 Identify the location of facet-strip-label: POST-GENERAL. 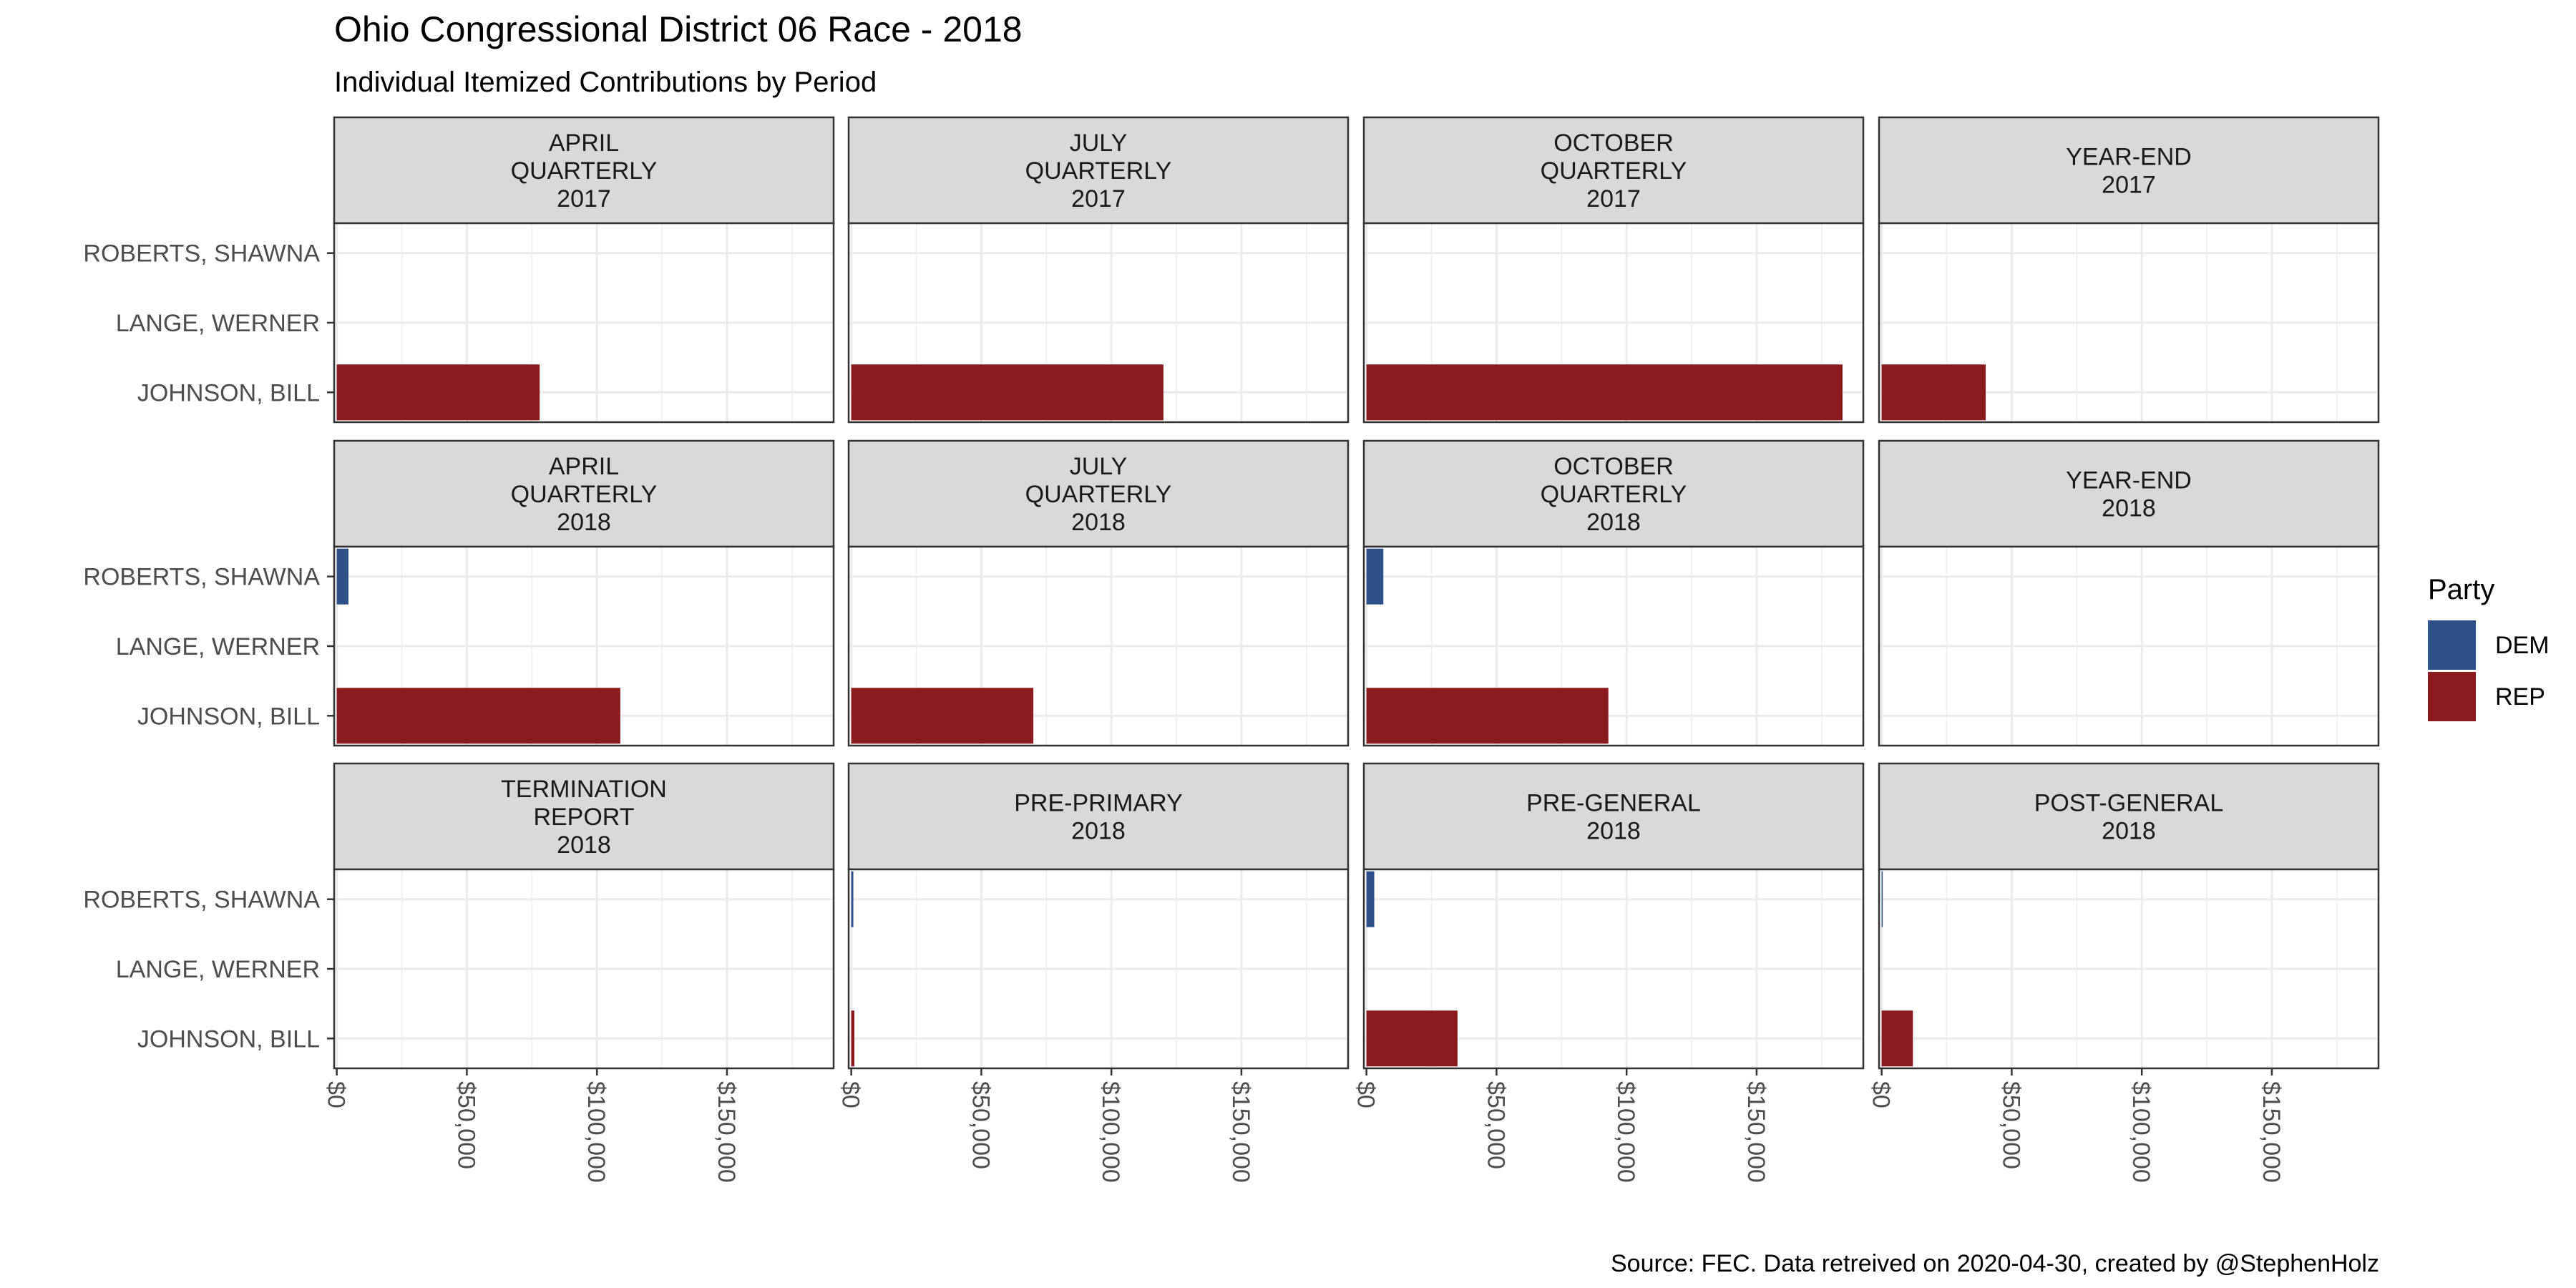
(2129, 803).